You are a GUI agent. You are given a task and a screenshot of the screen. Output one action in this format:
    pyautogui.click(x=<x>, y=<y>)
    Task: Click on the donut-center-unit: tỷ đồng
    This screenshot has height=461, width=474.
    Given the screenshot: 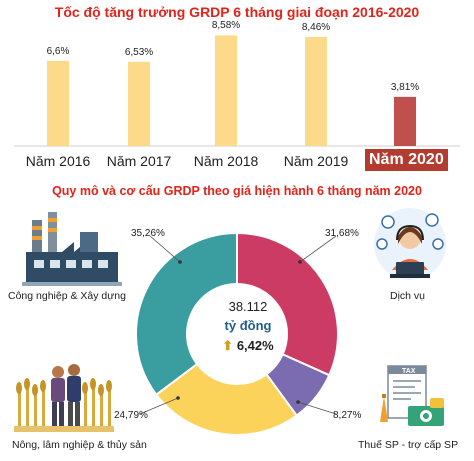 What is the action you would take?
    pyautogui.click(x=248, y=325)
    